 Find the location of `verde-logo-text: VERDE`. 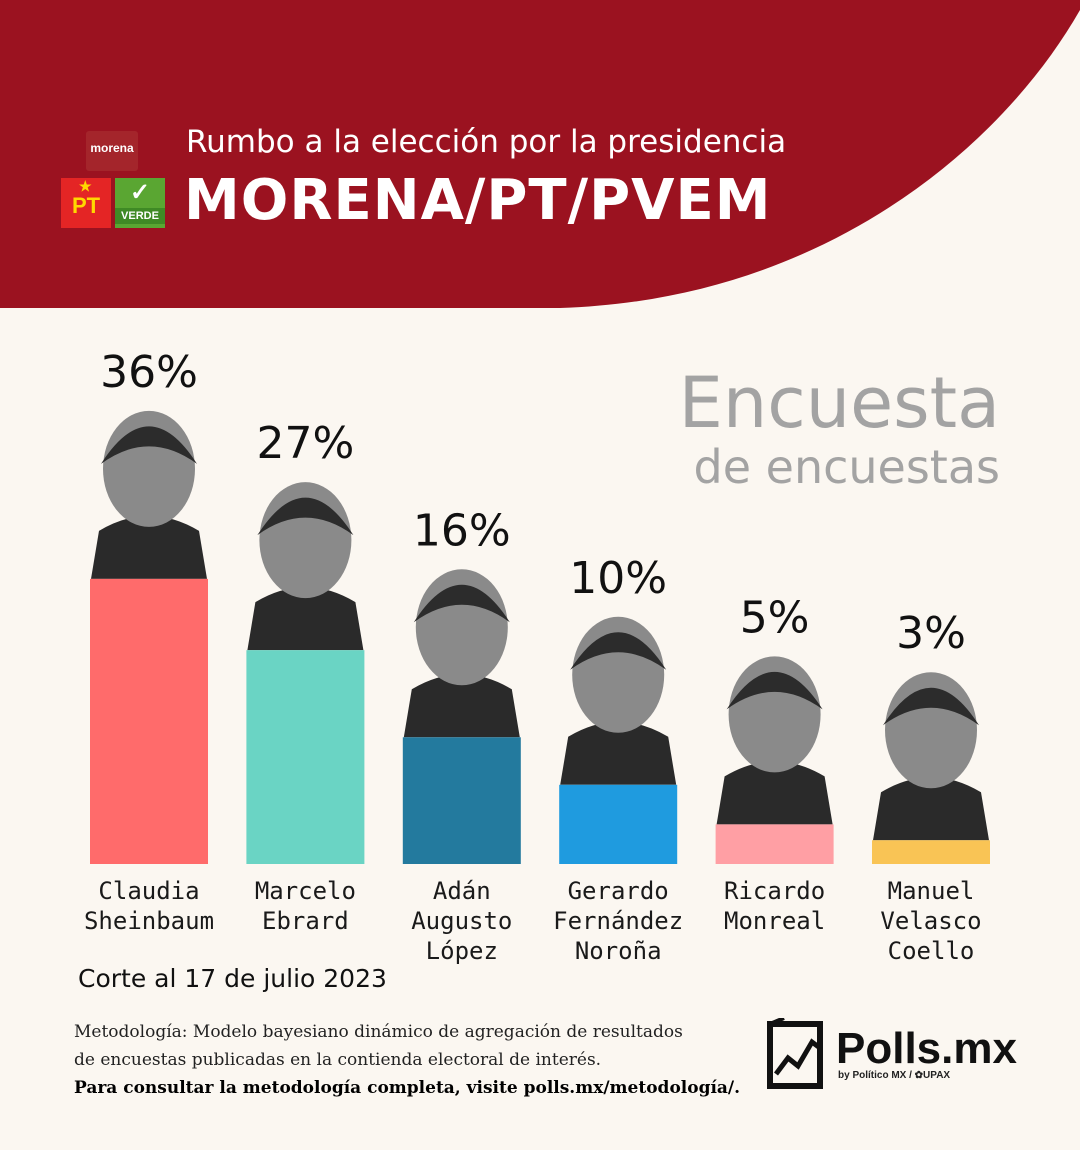

verde-logo-text: VERDE is located at coordinates (140, 216).